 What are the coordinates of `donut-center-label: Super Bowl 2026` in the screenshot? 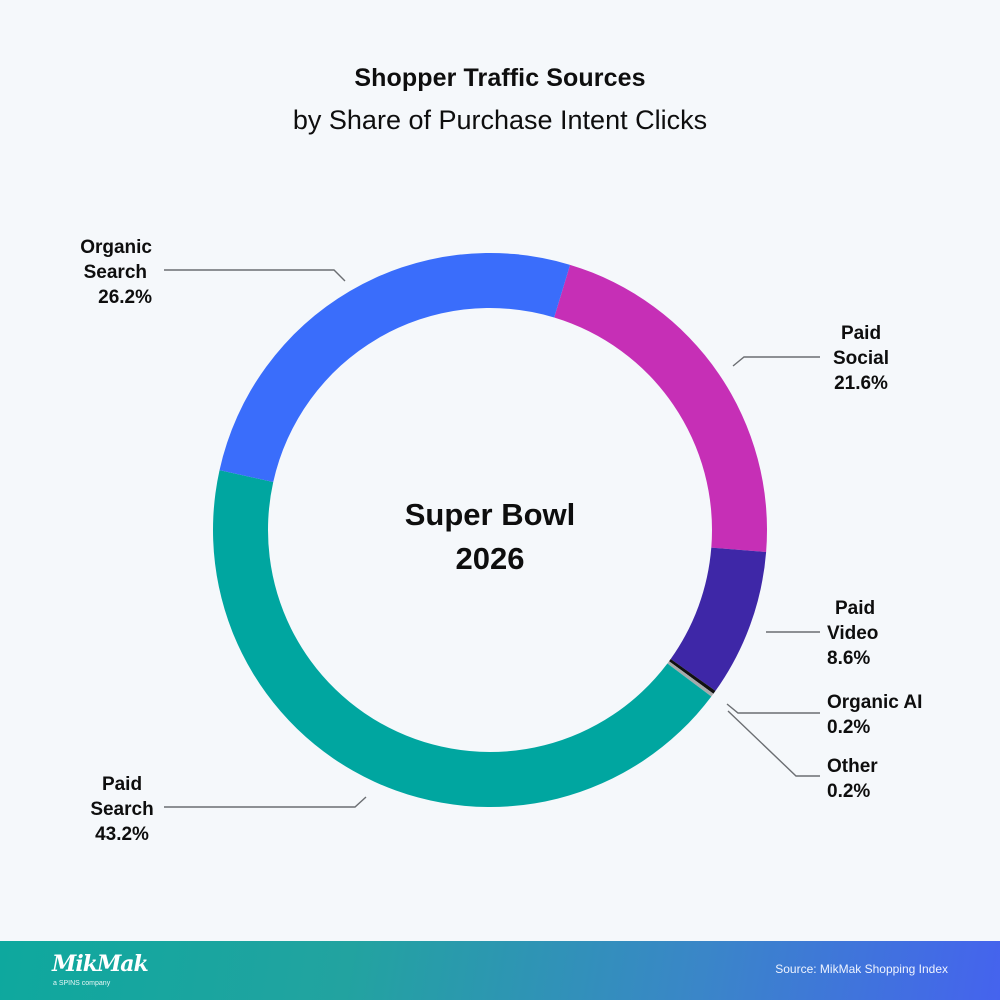 It's located at (490, 537).